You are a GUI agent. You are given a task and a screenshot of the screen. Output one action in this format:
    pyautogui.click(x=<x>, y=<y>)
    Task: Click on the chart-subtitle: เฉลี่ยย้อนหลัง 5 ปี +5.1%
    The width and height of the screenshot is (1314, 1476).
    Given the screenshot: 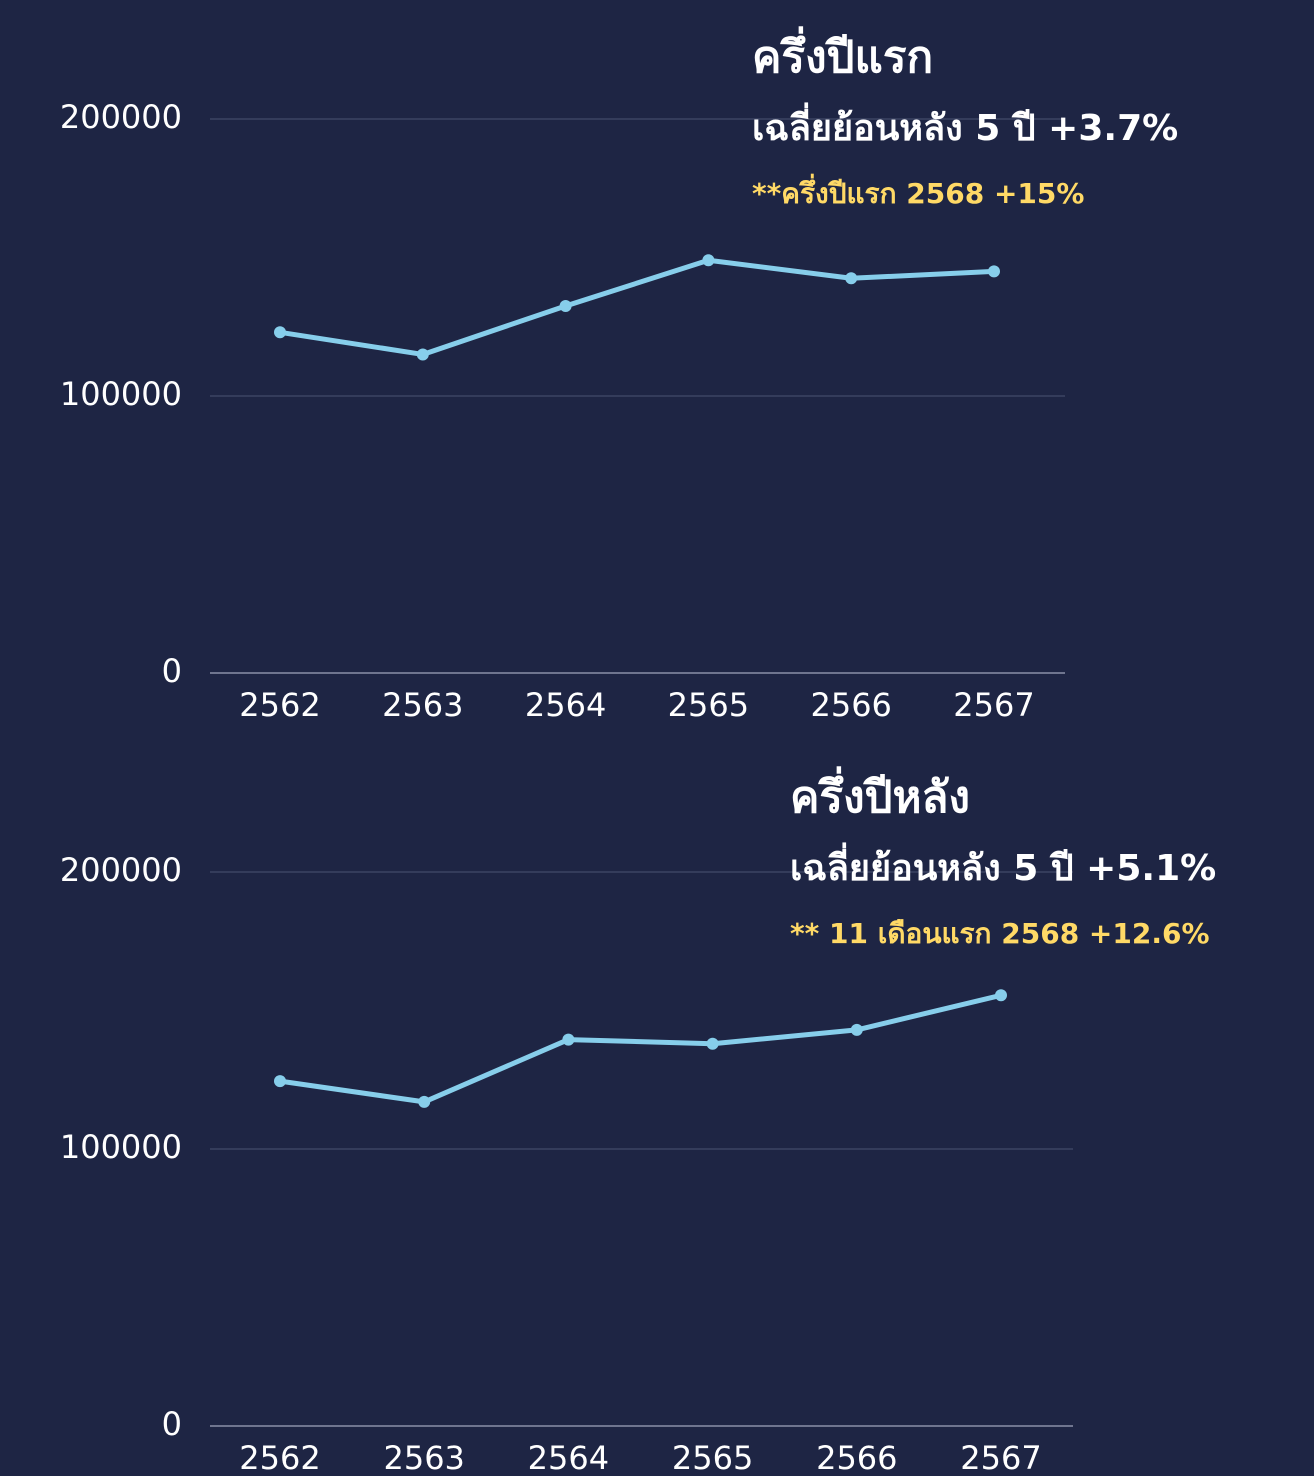 What is the action you would take?
    pyautogui.click(x=1003, y=865)
    